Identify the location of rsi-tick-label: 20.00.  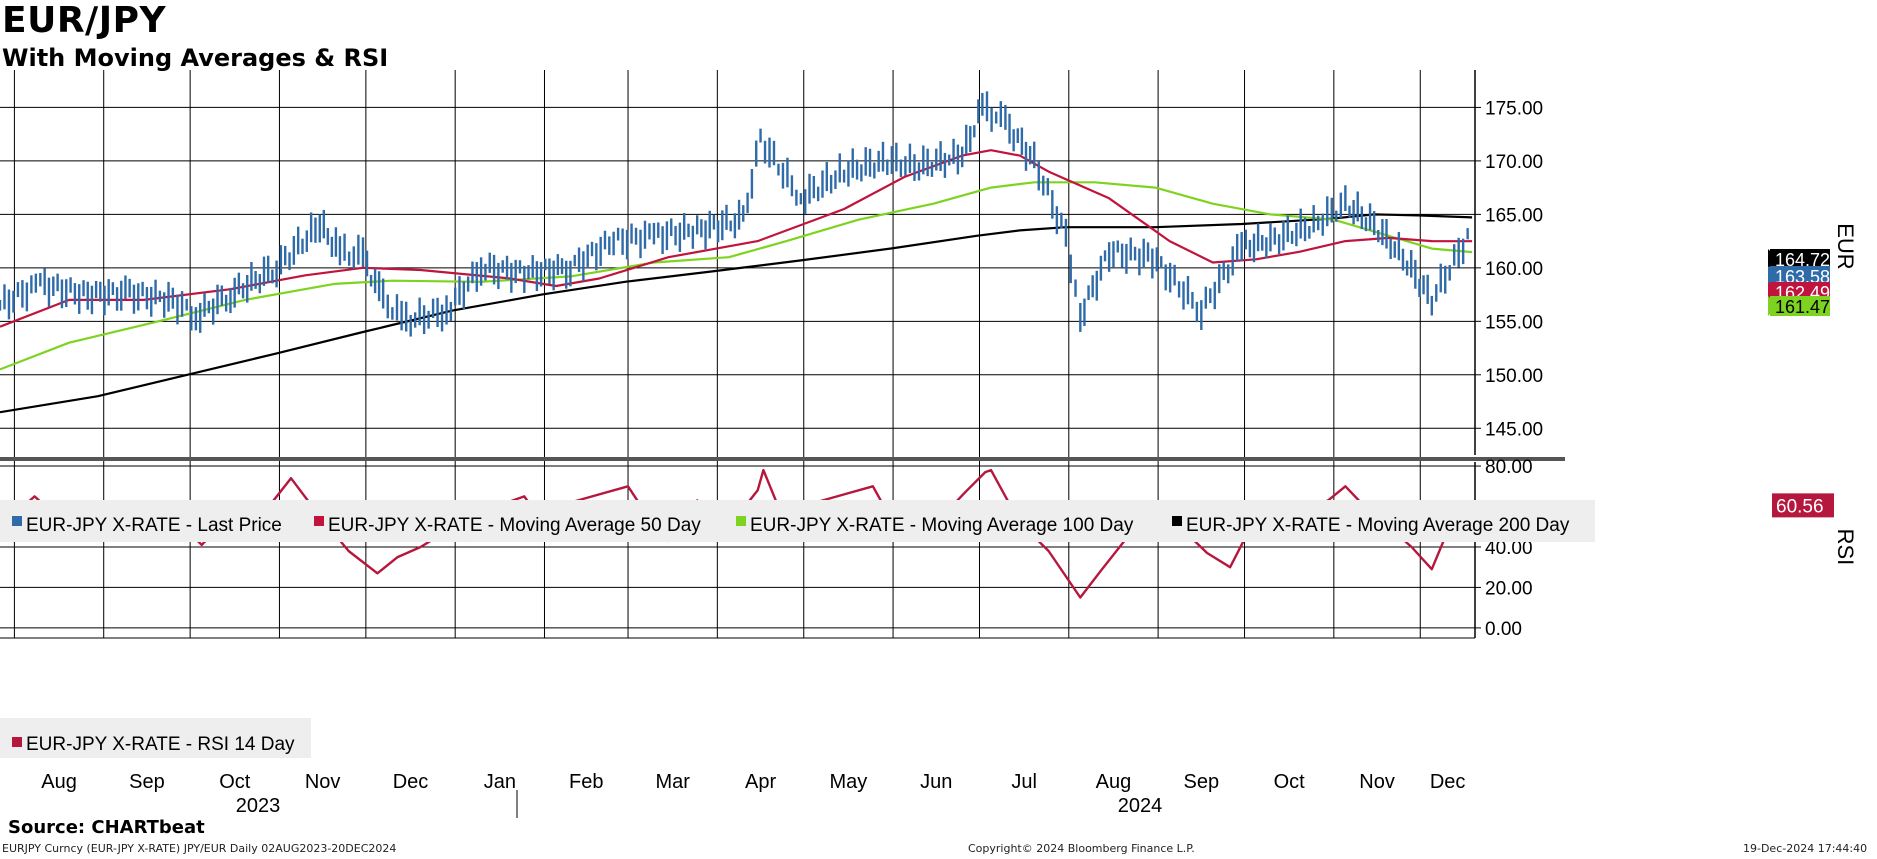
(1509, 588).